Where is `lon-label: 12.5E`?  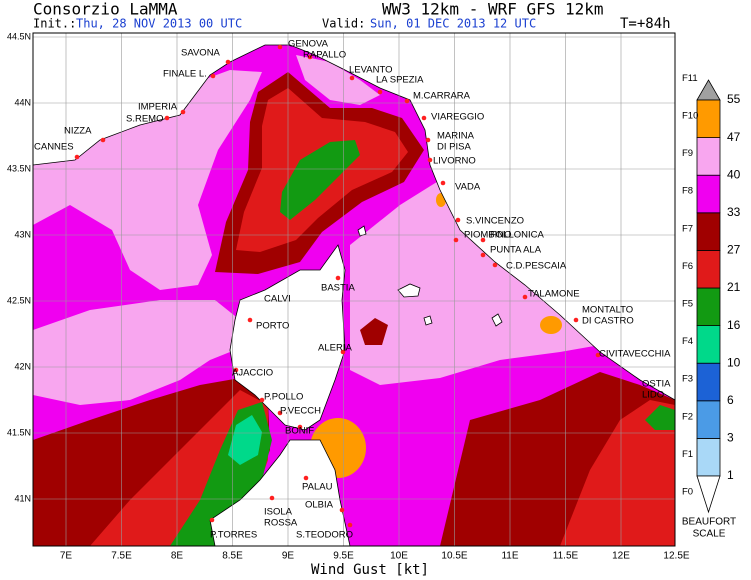 lon-label: 12.5E is located at coordinates (676, 556).